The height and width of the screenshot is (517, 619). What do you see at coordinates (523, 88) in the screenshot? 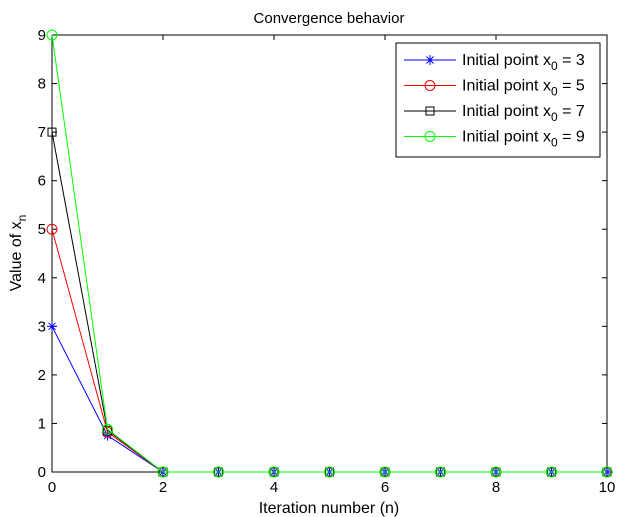
I see `legend-label: Initial point x0 = 5` at bounding box center [523, 88].